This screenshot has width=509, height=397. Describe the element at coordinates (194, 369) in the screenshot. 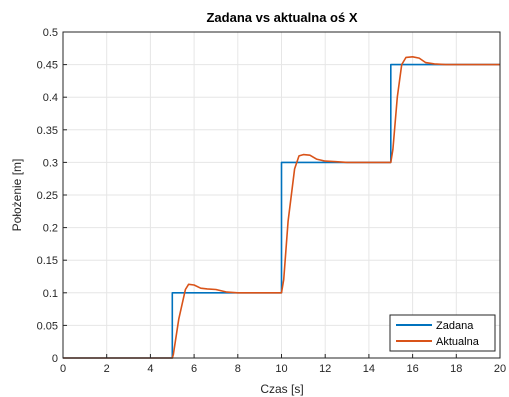

I see `x-tick-label: 6` at that location.